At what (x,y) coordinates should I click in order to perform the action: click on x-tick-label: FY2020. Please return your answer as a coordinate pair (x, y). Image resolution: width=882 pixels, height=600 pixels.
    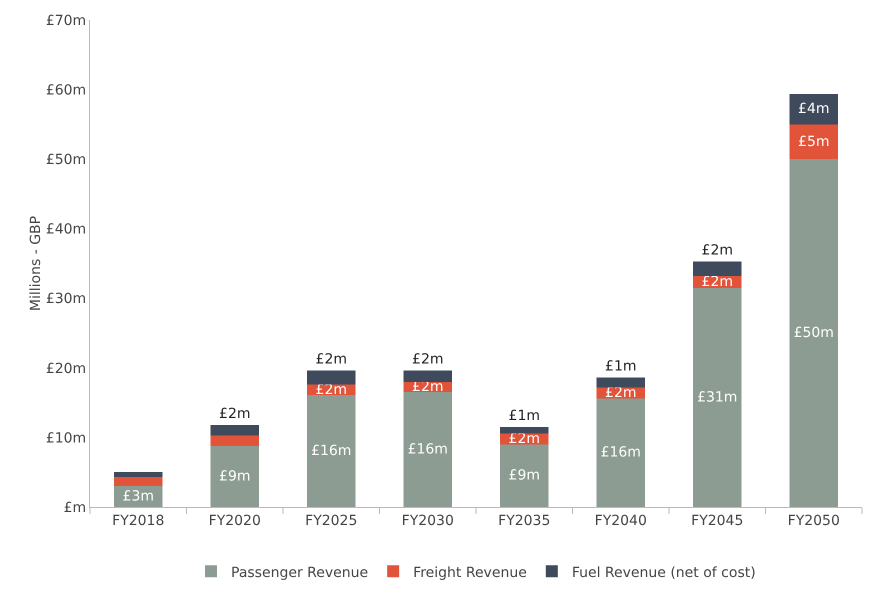
    Looking at the image, I should click on (234, 520).